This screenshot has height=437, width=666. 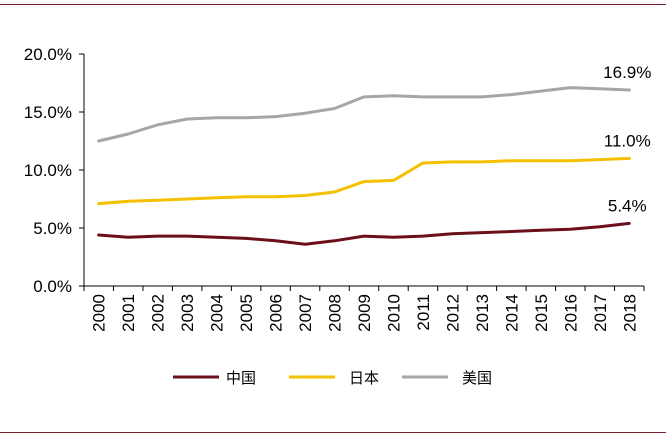 What do you see at coordinates (52, 228) in the screenshot?
I see `y-tick-label: 5.0%` at bounding box center [52, 228].